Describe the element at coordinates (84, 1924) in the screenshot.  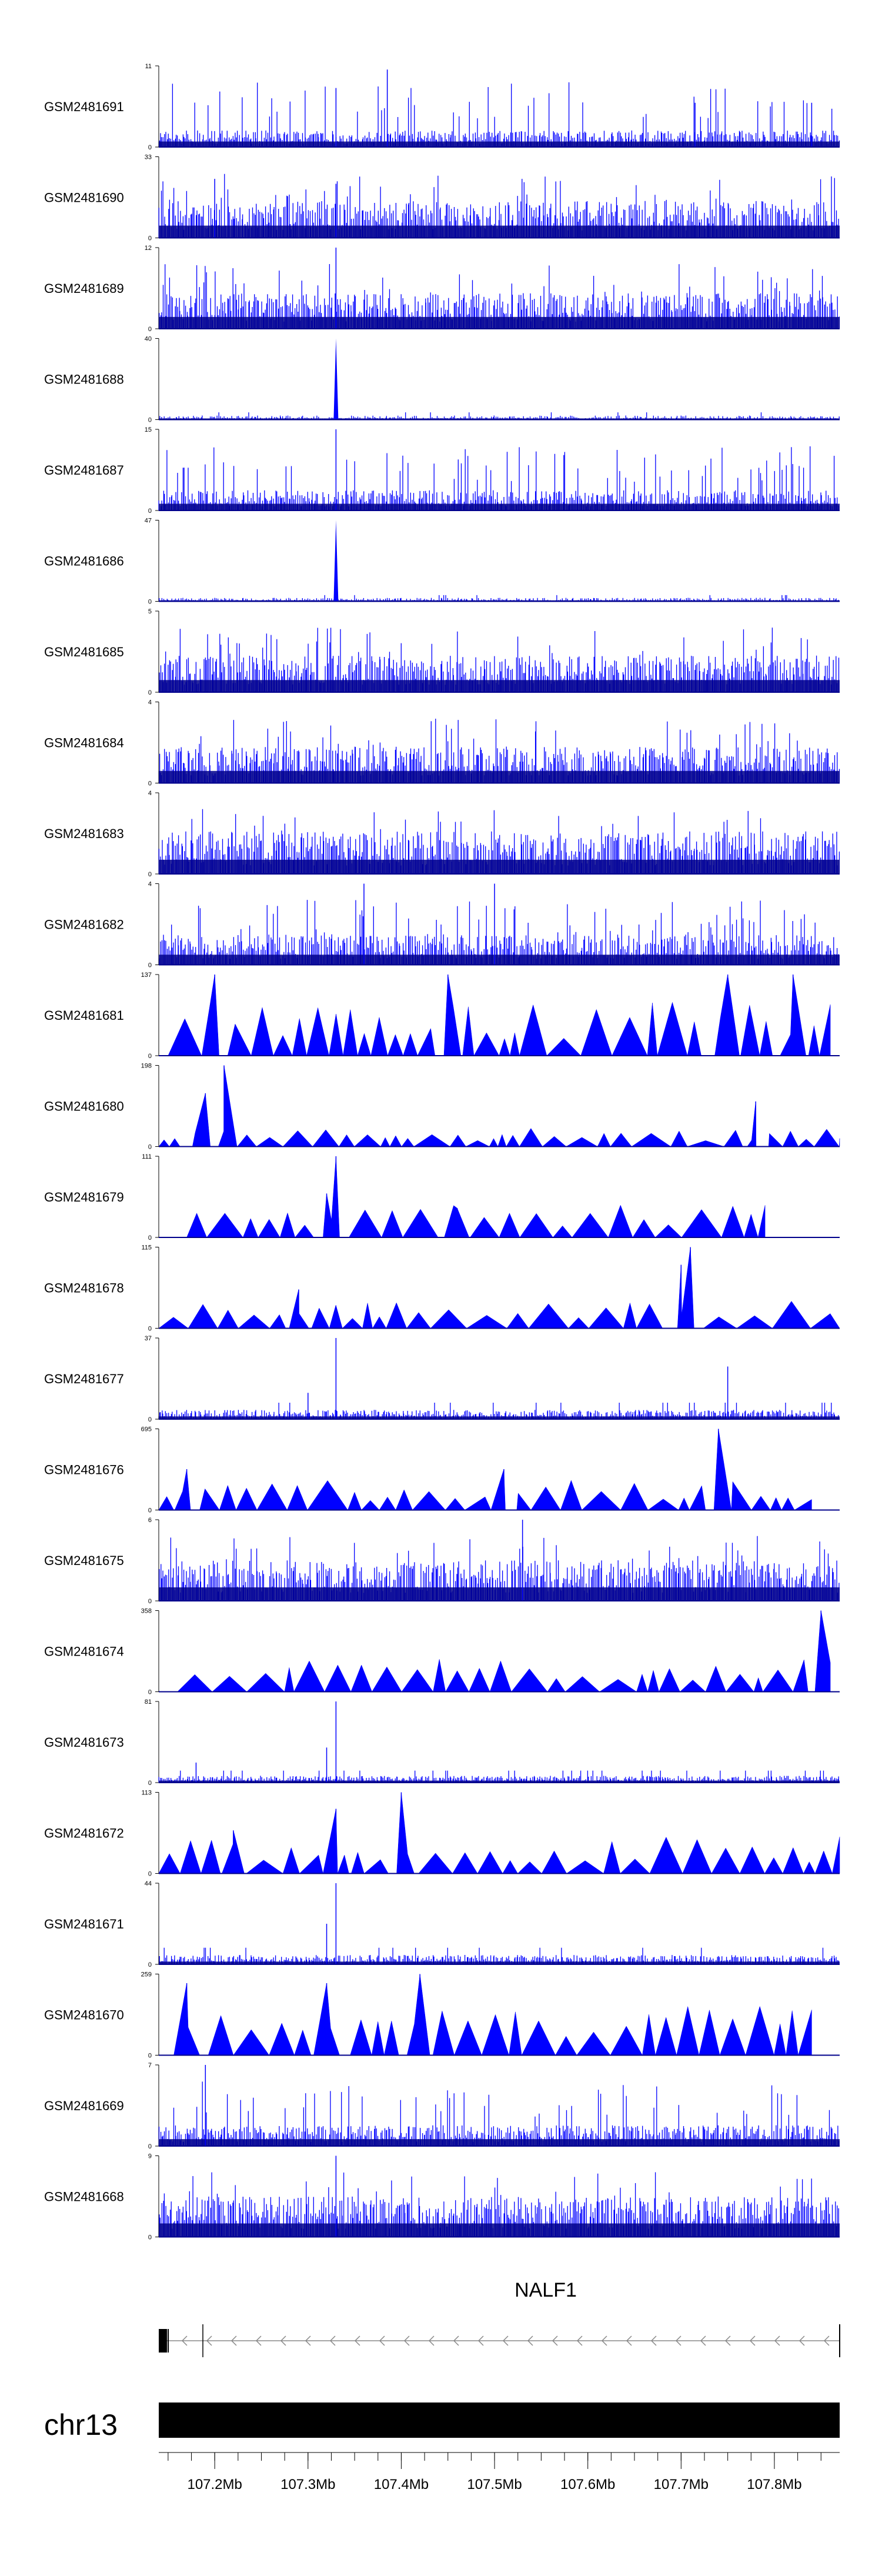
I see `track-label: GSM2481671` at that location.